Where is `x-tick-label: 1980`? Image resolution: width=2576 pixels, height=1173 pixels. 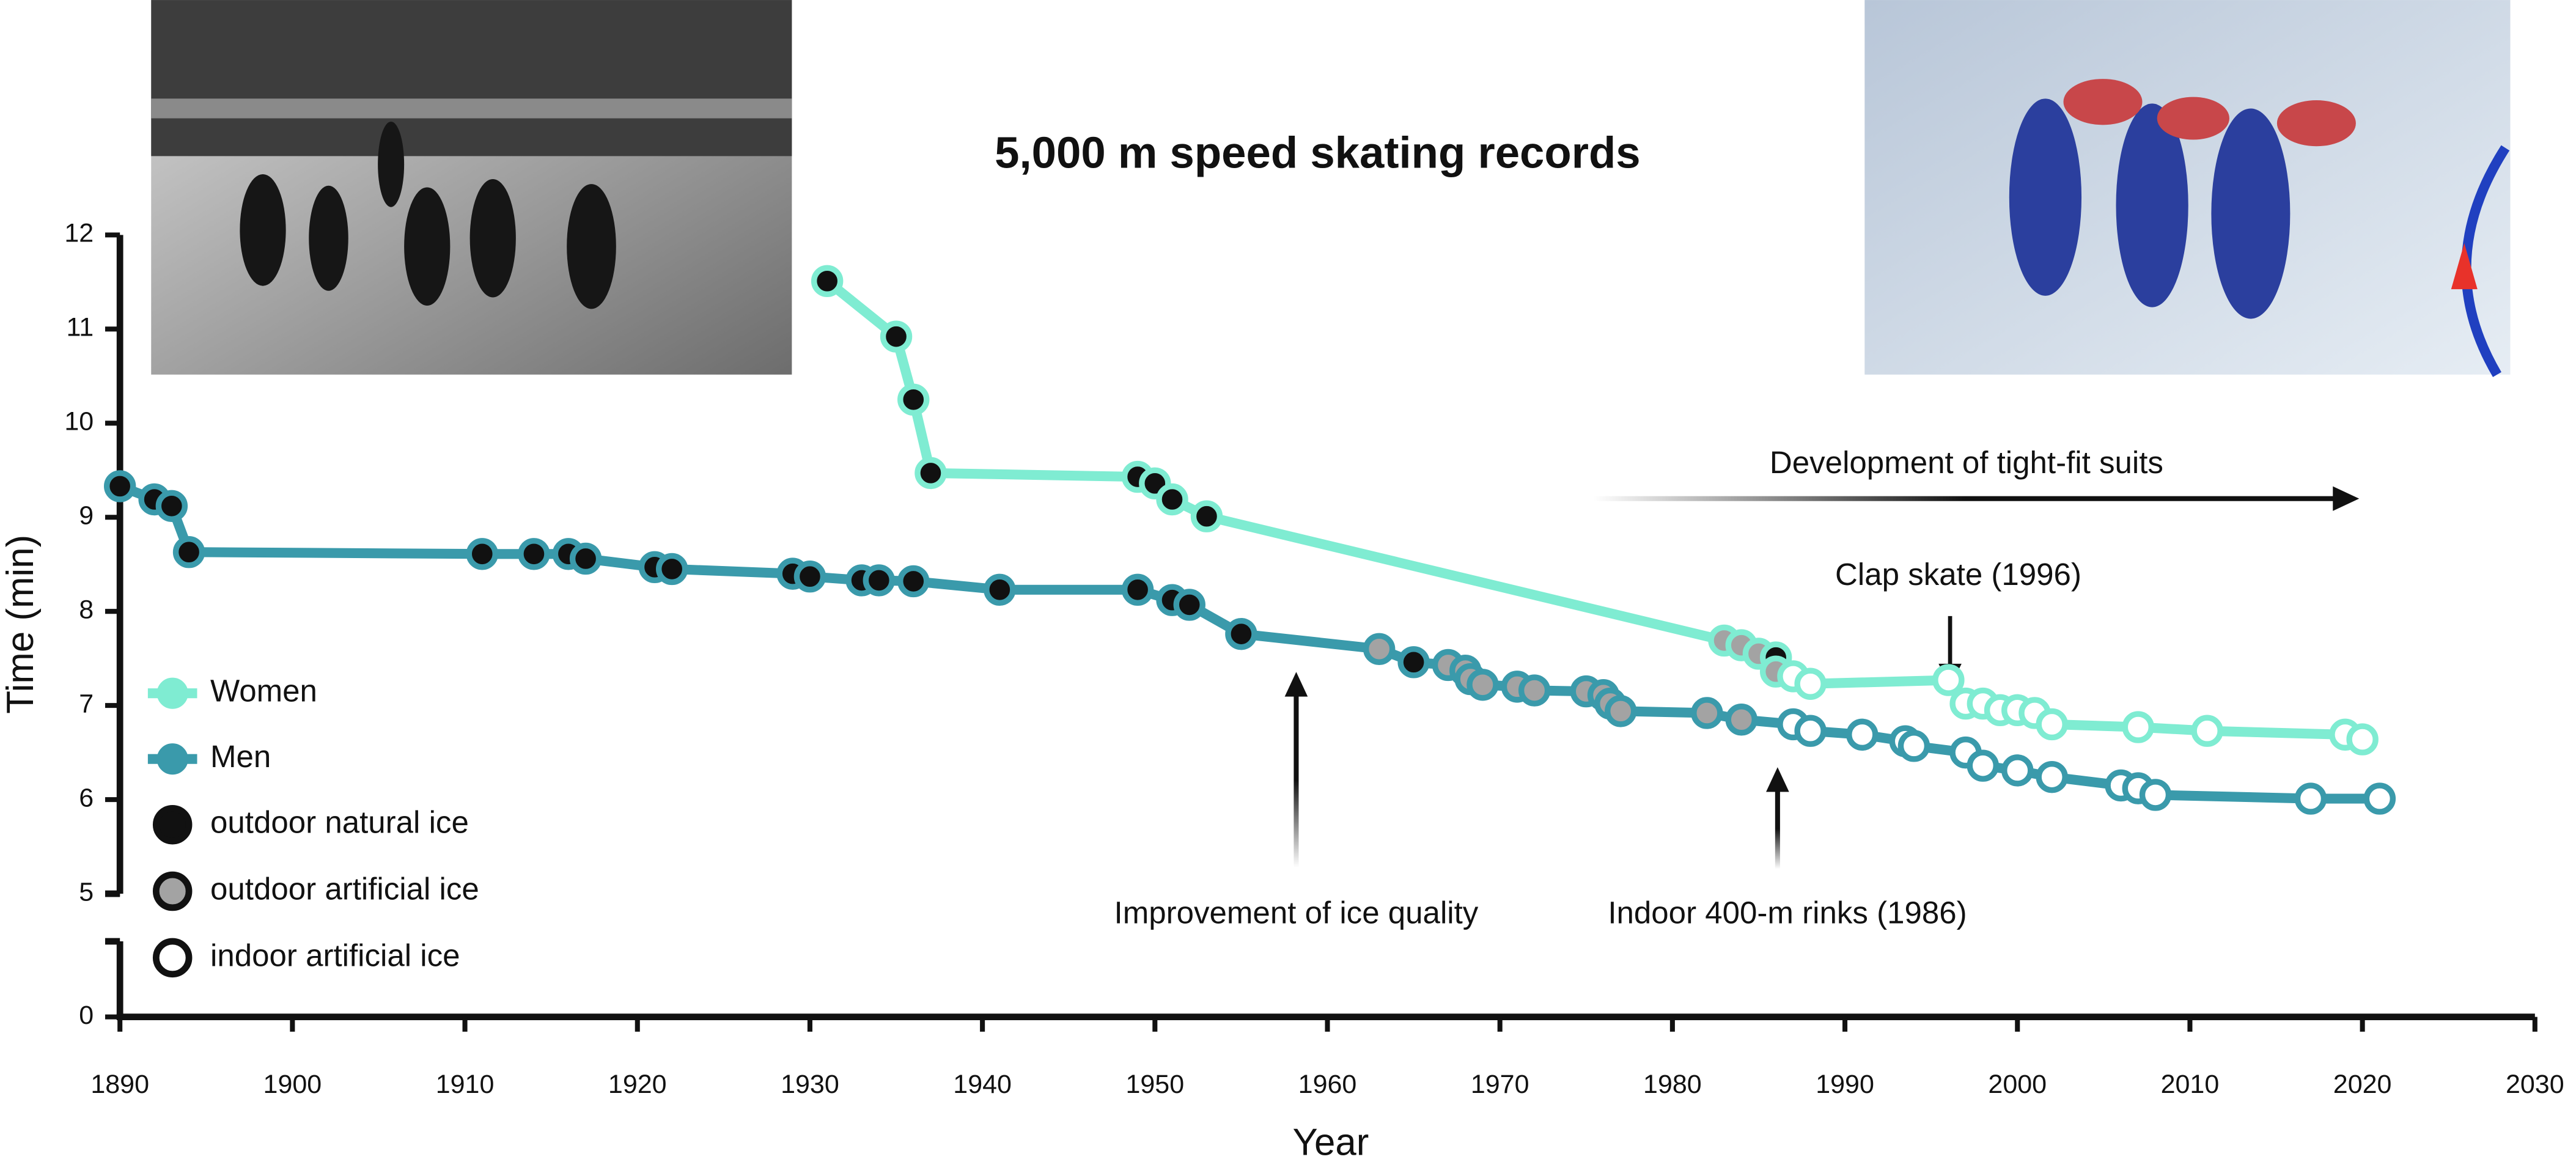 x-tick-label: 1980 is located at coordinates (1672, 1084).